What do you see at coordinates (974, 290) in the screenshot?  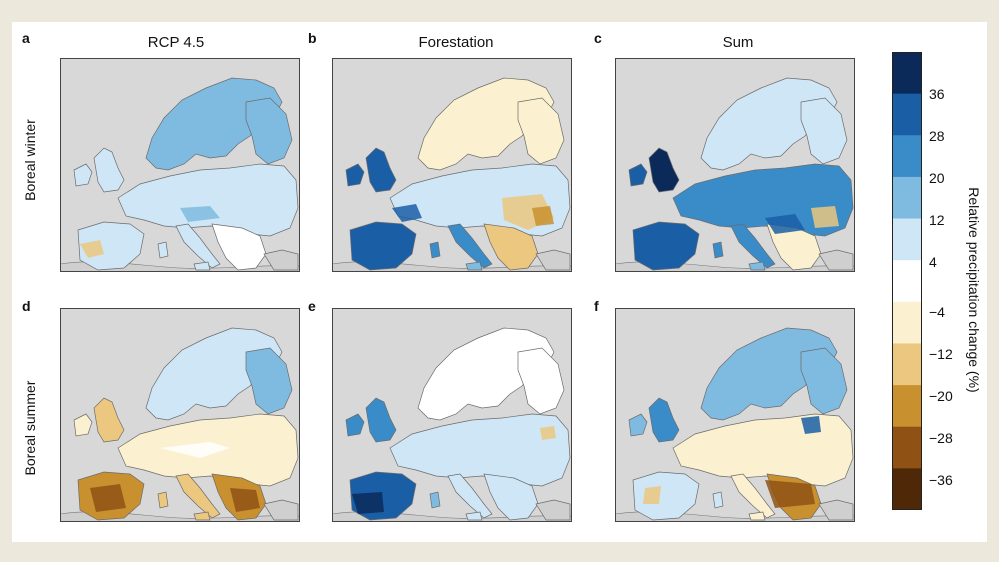 I see `colorbar-title: Relative precipitation change (%)` at bounding box center [974, 290].